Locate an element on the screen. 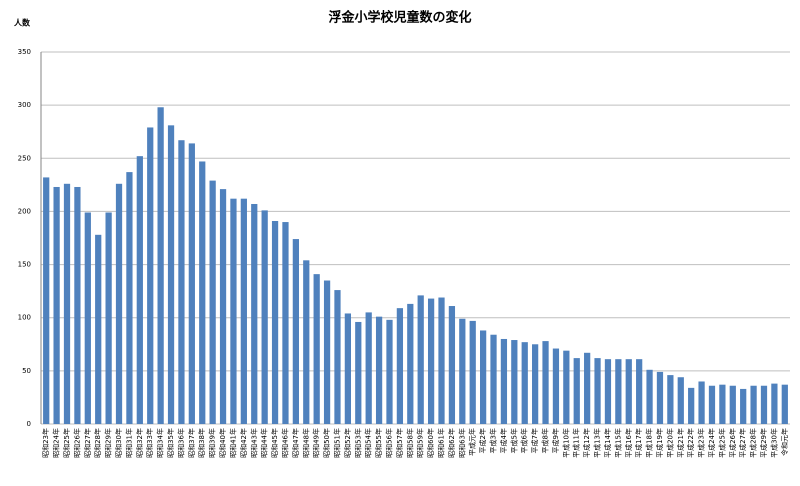  x-tick-label: 平成17年 is located at coordinates (638, 443).